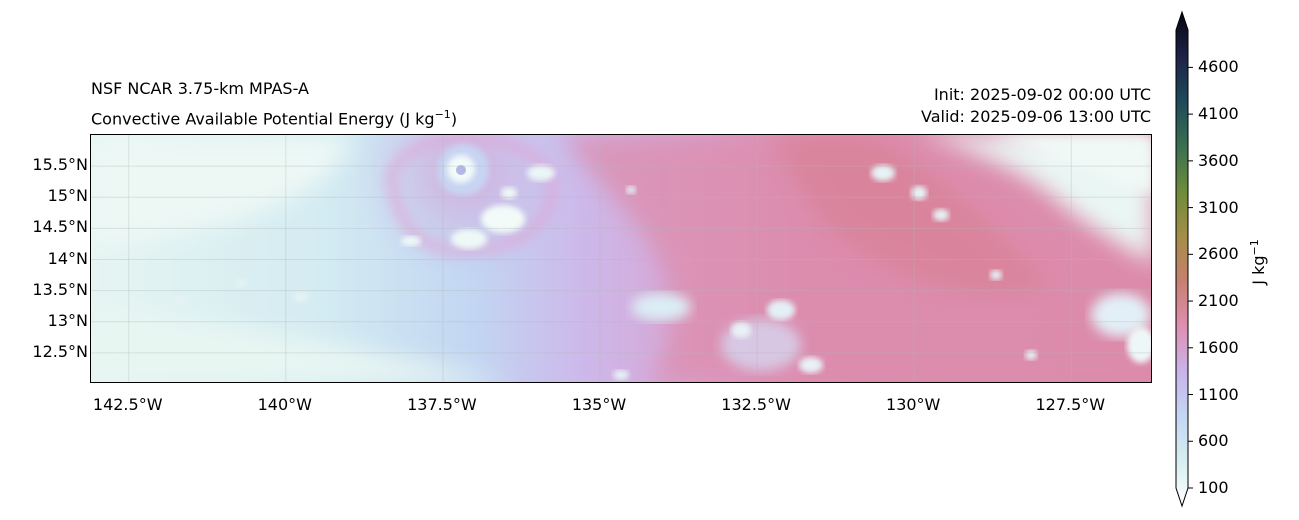 The width and height of the screenshot is (1299, 520). What do you see at coordinates (284, 404) in the screenshot?
I see `lon-tick-label: 140°W` at bounding box center [284, 404].